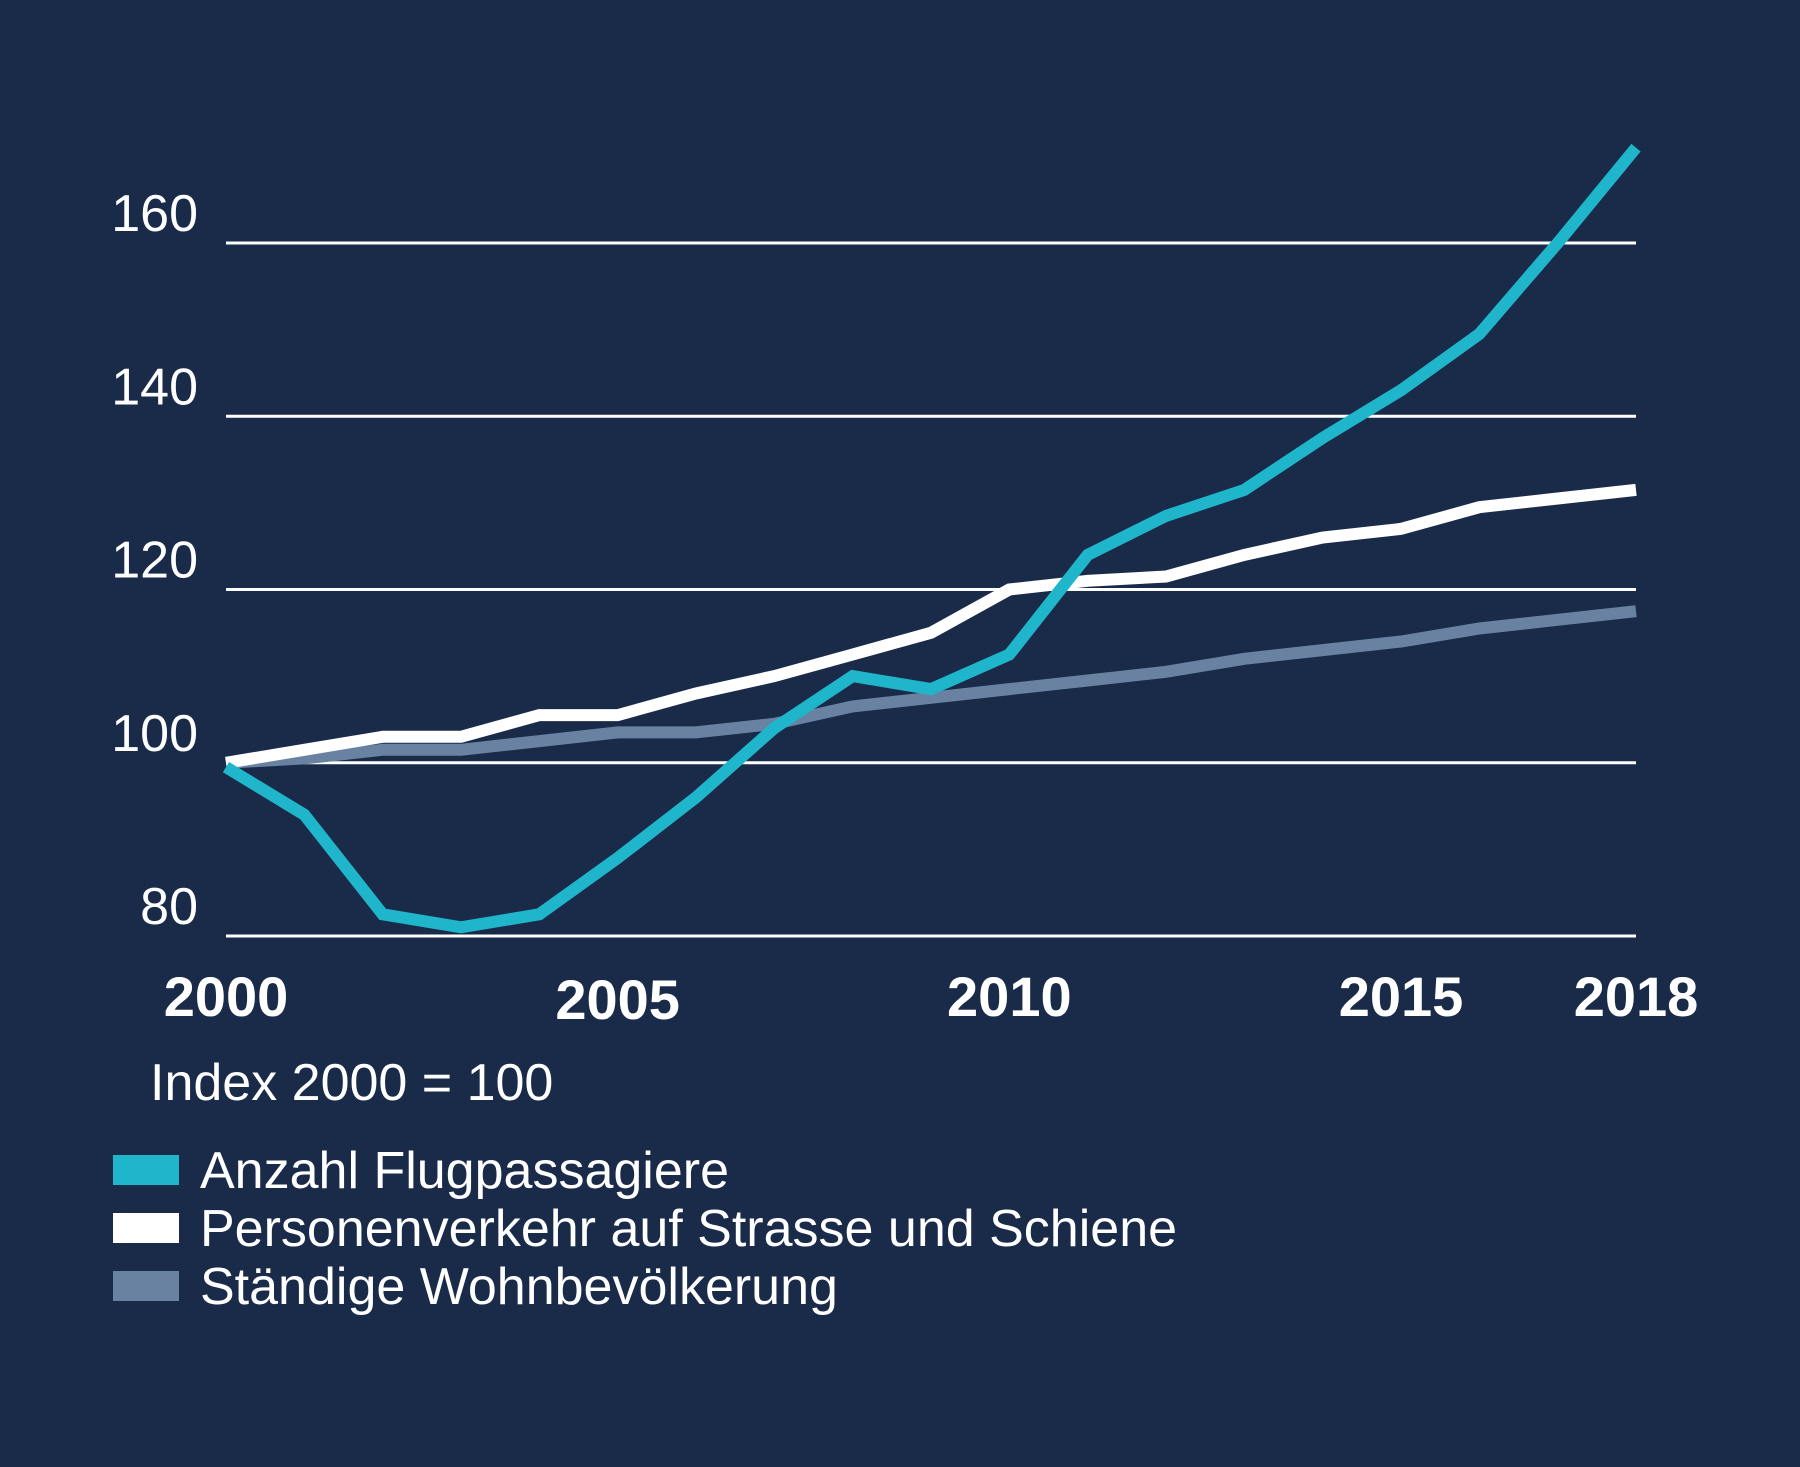 This screenshot has height=1467, width=1800. I want to click on y-axis-ticks: 80 100 120 140 160, so click(154, 560).